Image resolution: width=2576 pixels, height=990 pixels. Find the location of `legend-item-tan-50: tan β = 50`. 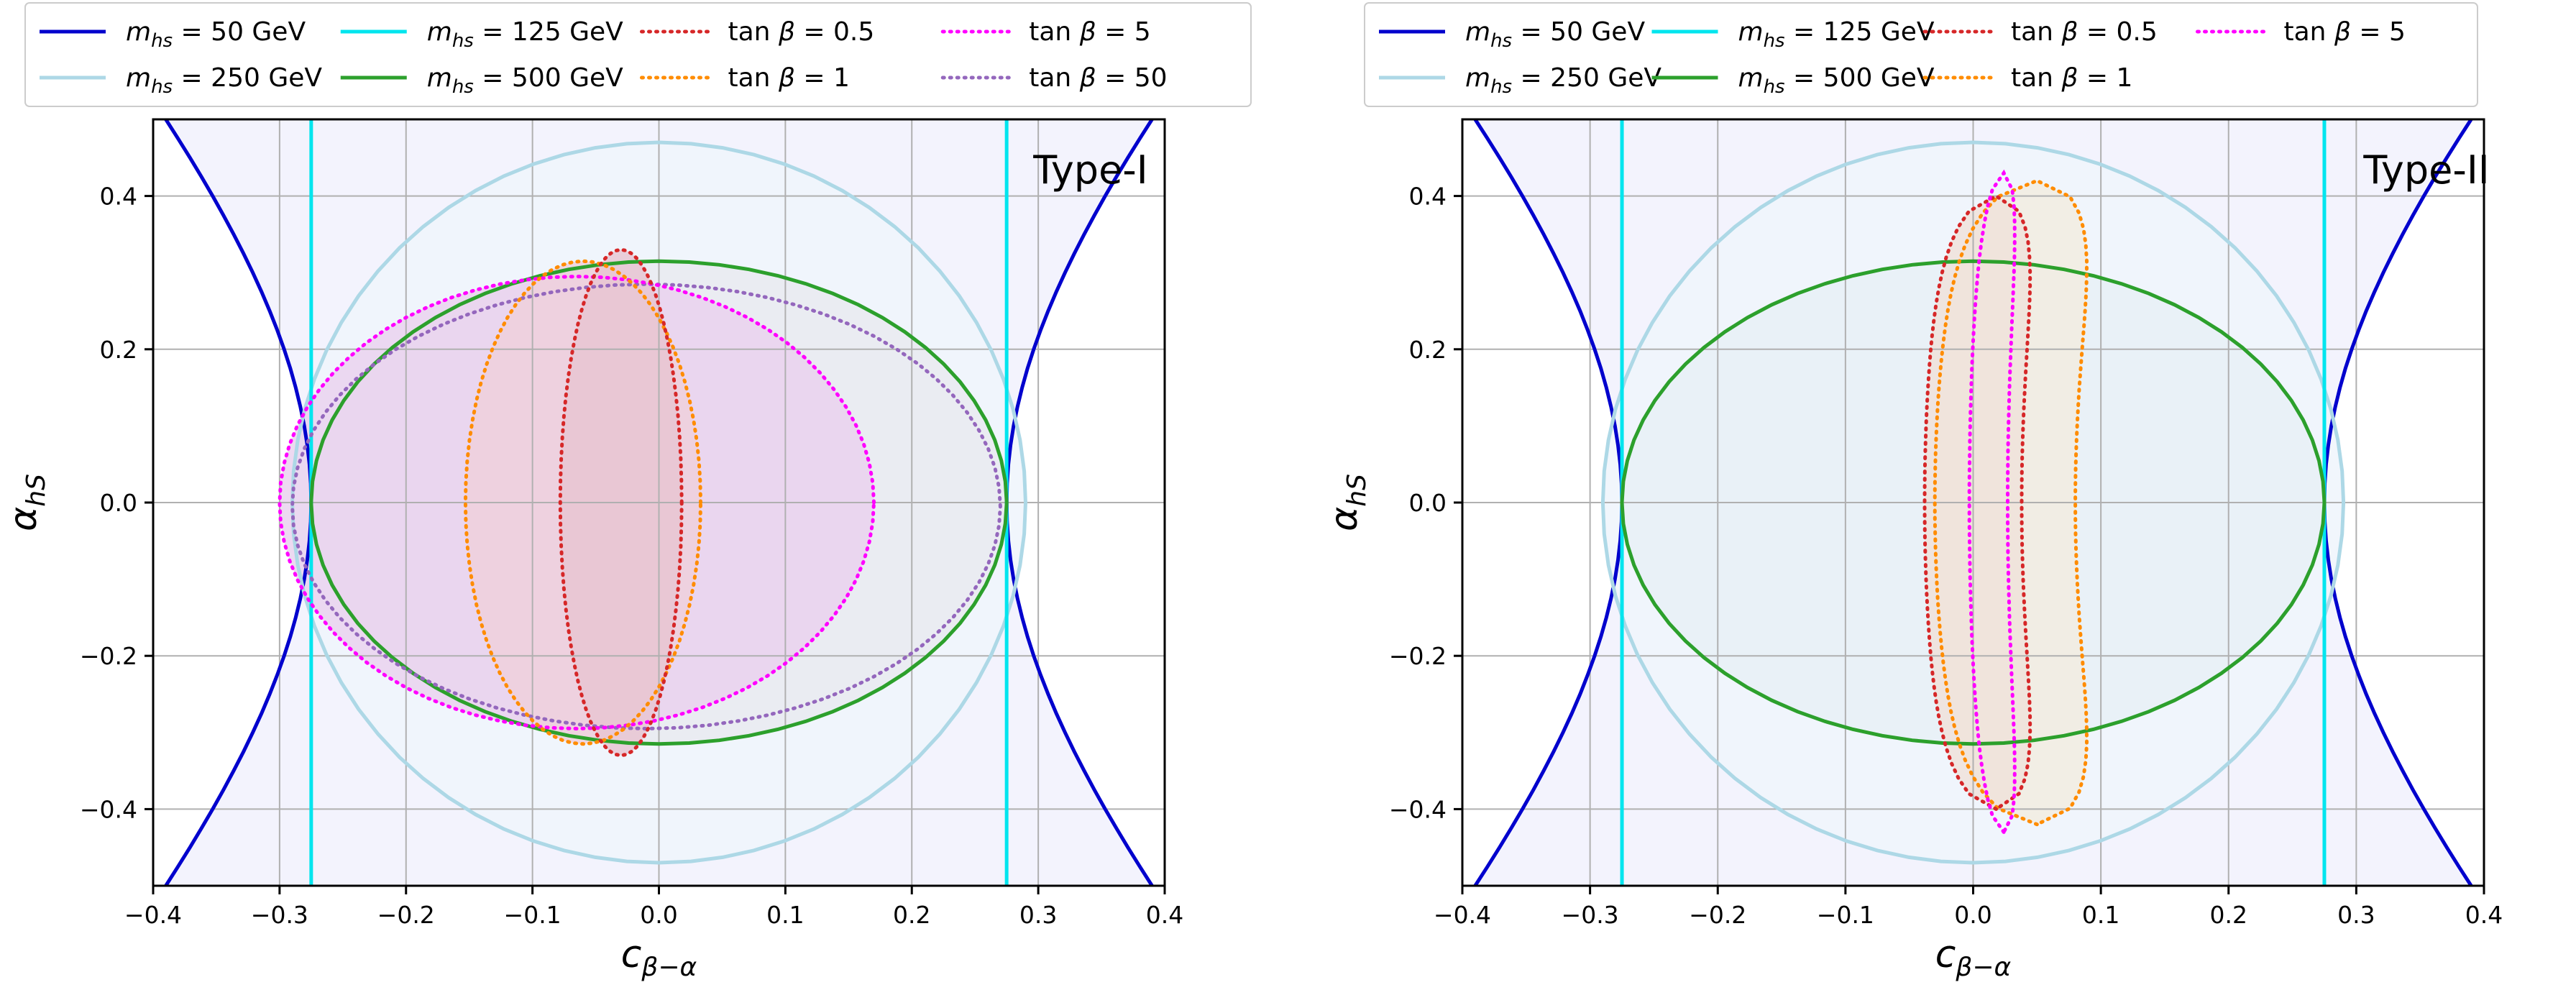

legend-item-tan-50: tan β = 50 is located at coordinates (1054, 78).